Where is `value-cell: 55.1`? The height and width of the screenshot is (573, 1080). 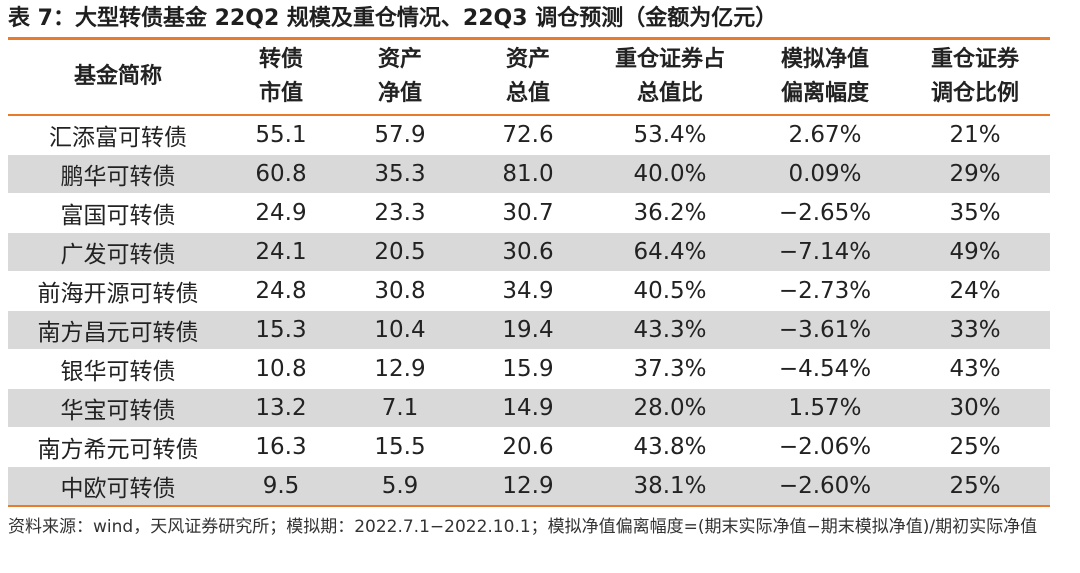
value-cell: 55.1 is located at coordinates (281, 134).